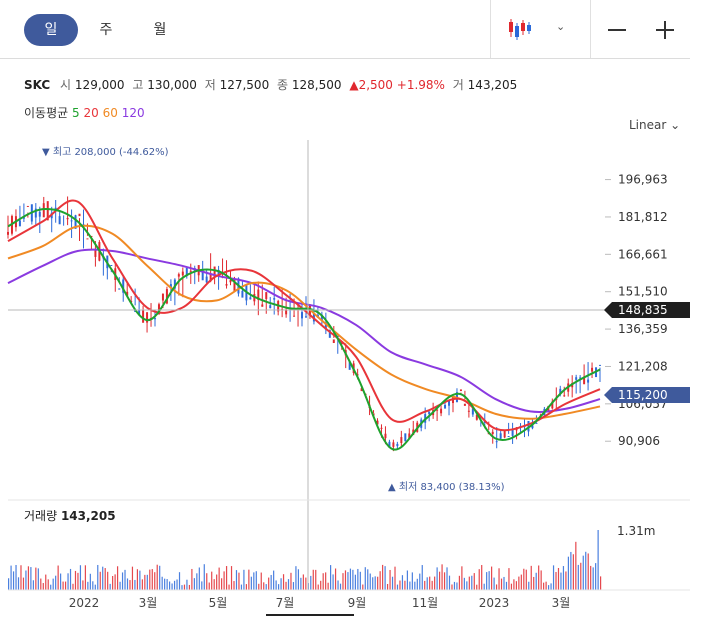  Describe the element at coordinates (561, 26) in the screenshot. I see `chart-type-chevron-down-icon: ⌄` at that location.